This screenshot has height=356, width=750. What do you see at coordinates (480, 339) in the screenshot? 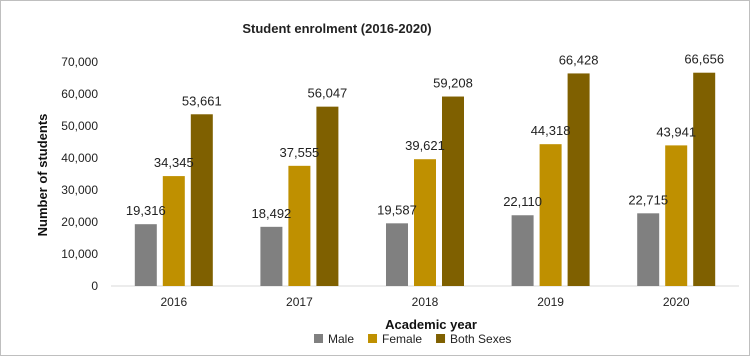
I see `legend-label: Both Sexes` at bounding box center [480, 339].